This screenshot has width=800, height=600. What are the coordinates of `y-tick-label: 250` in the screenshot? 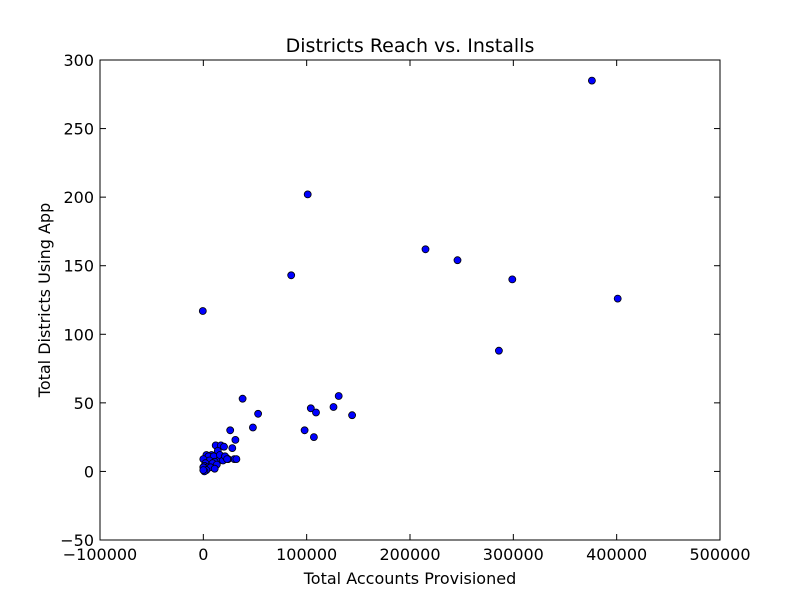 It's located at (78, 129).